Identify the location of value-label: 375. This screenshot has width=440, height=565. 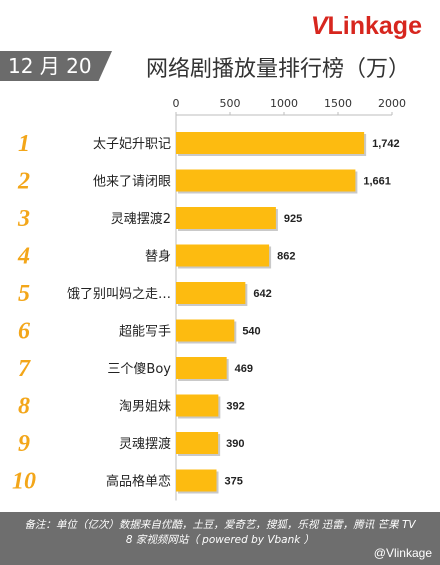
(234, 482).